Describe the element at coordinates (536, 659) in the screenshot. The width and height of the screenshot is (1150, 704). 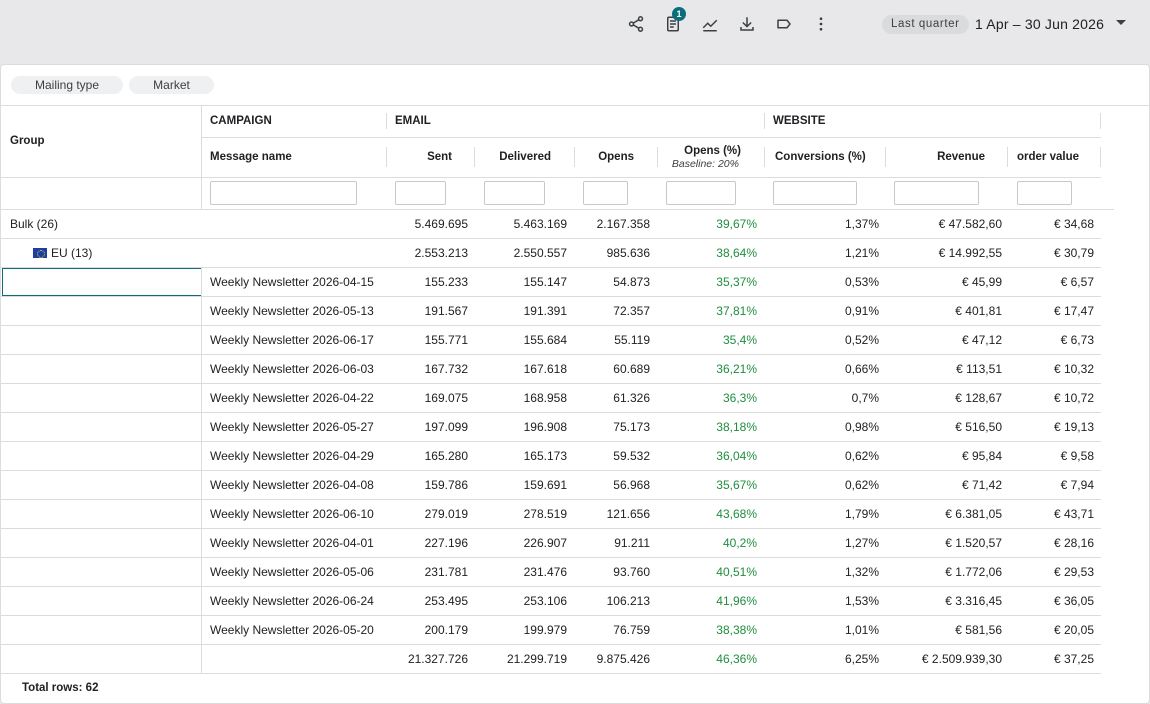
I see `cell-delivered: 21.299.719` at that location.